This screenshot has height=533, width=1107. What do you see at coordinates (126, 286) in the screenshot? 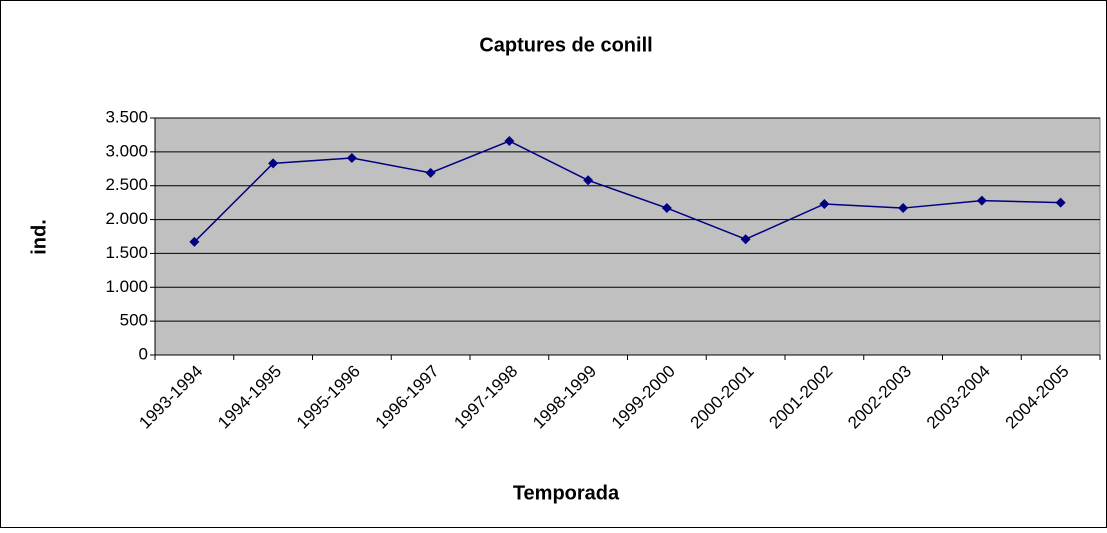
I see `y-tick-label: 1.000` at bounding box center [126, 286].